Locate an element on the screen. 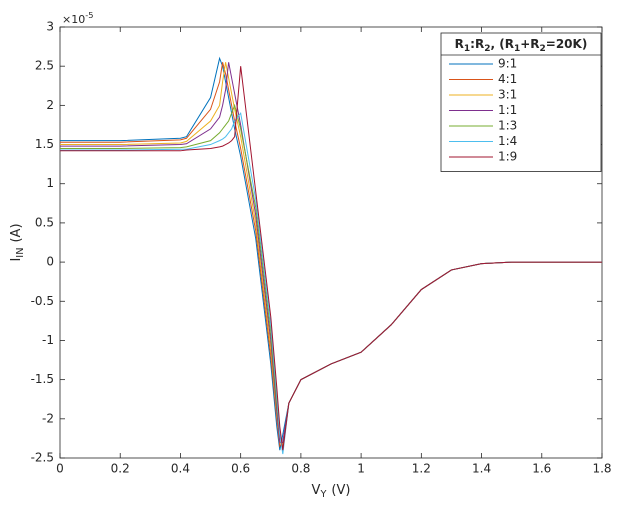  text-part: , (R is located at coordinates (501, 44).